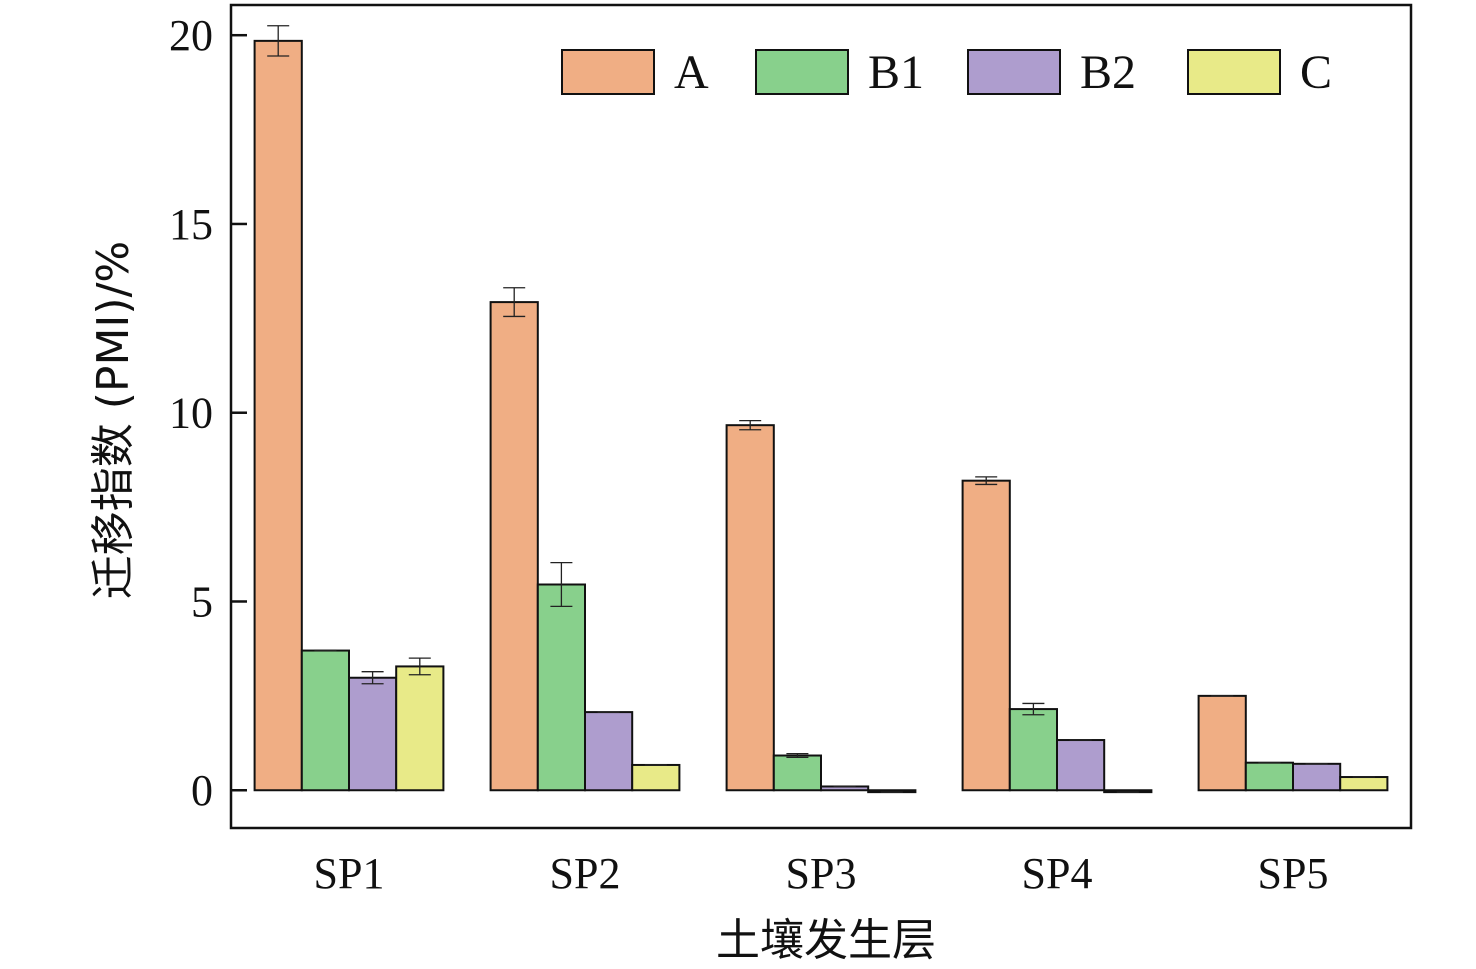 Image resolution: width=1476 pixels, height=969 pixels. Describe the element at coordinates (946, 72) in the screenshot. I see `legend: A B1 B2 C` at that location.